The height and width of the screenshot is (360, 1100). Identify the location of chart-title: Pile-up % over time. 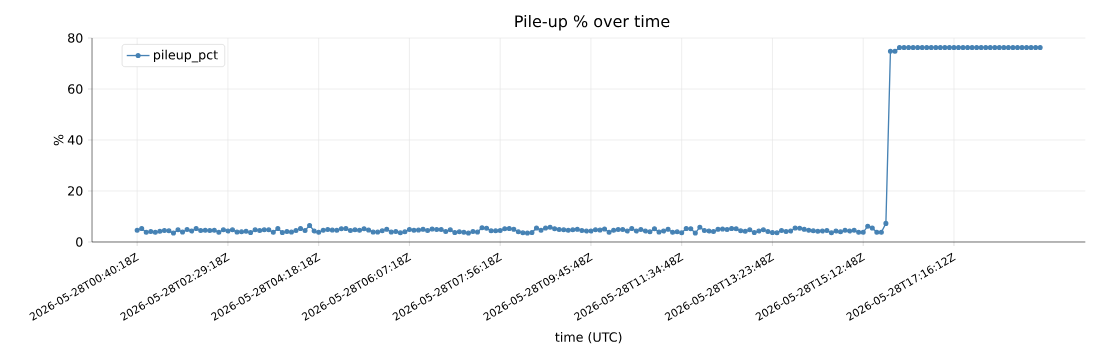
(592, 22).